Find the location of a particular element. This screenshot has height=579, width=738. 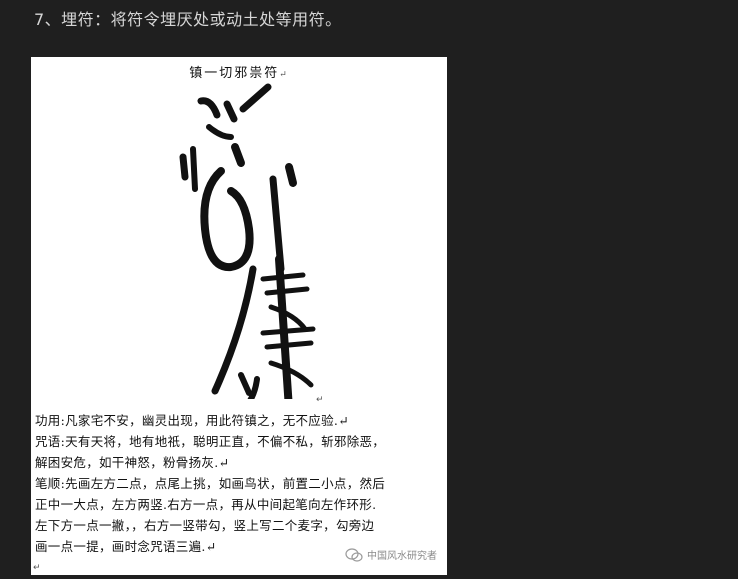

body-line: 功用:凡家宅不安，幽灵出现，用此符镇之，无不应验.↵ is located at coordinates (192, 420).